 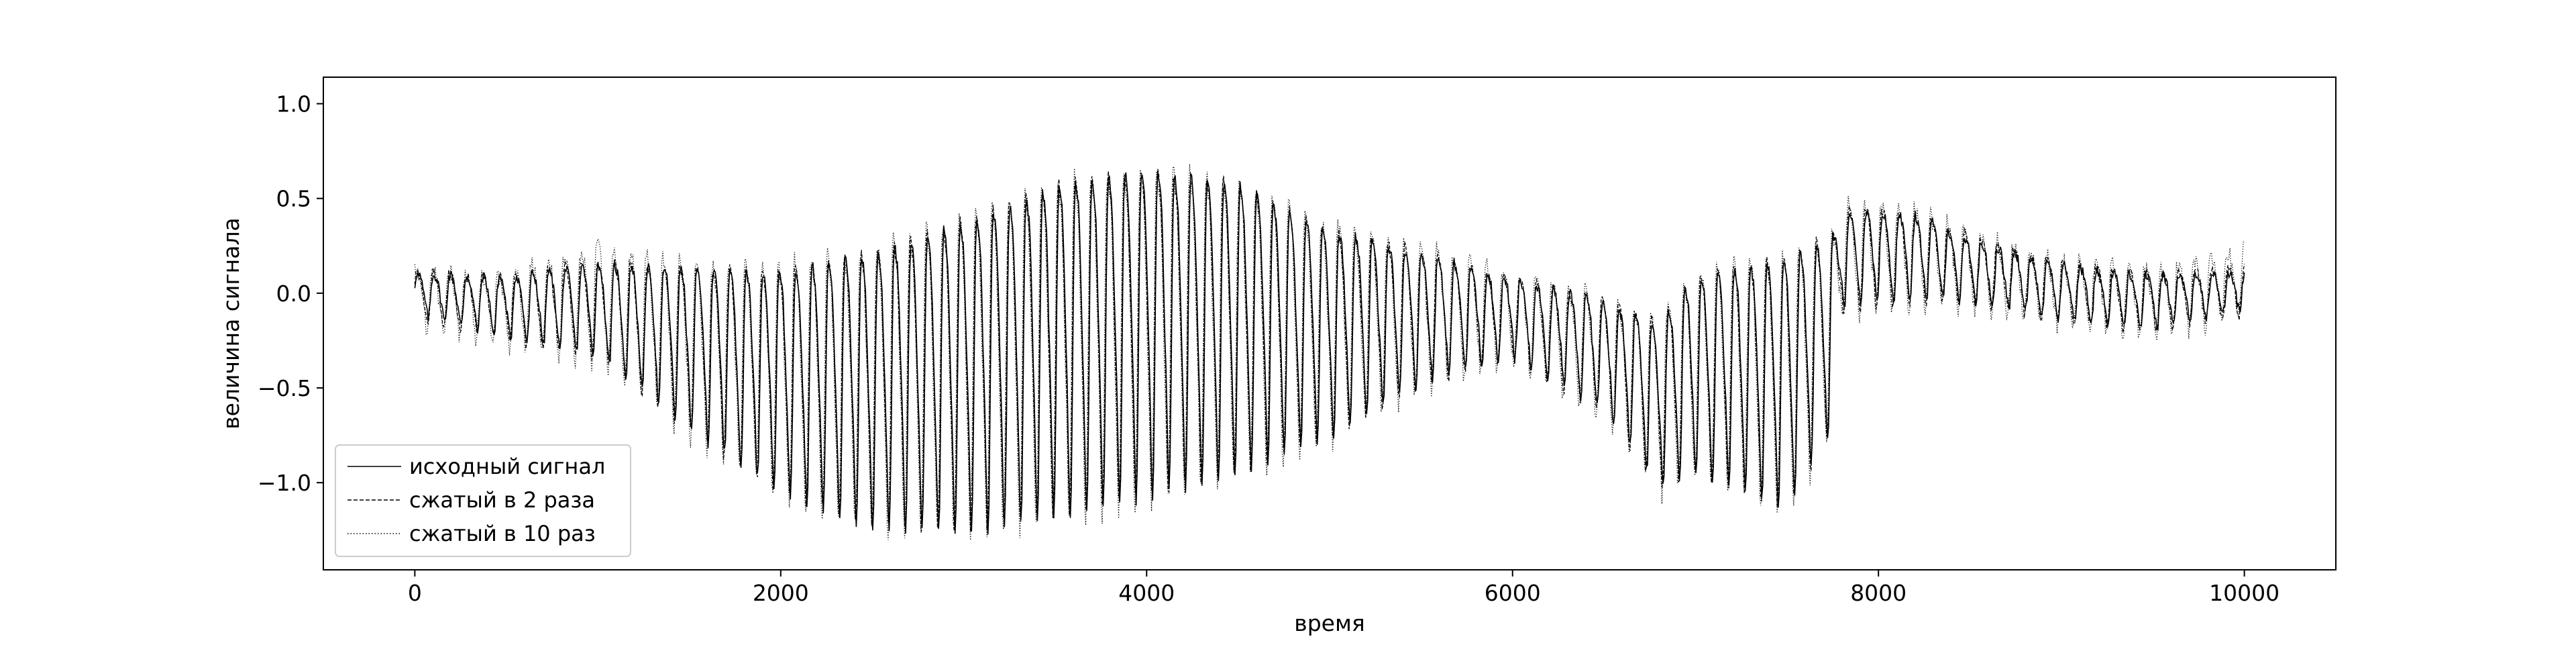 What do you see at coordinates (415, 593) in the screenshot?
I see `x-tick-label: 0` at bounding box center [415, 593].